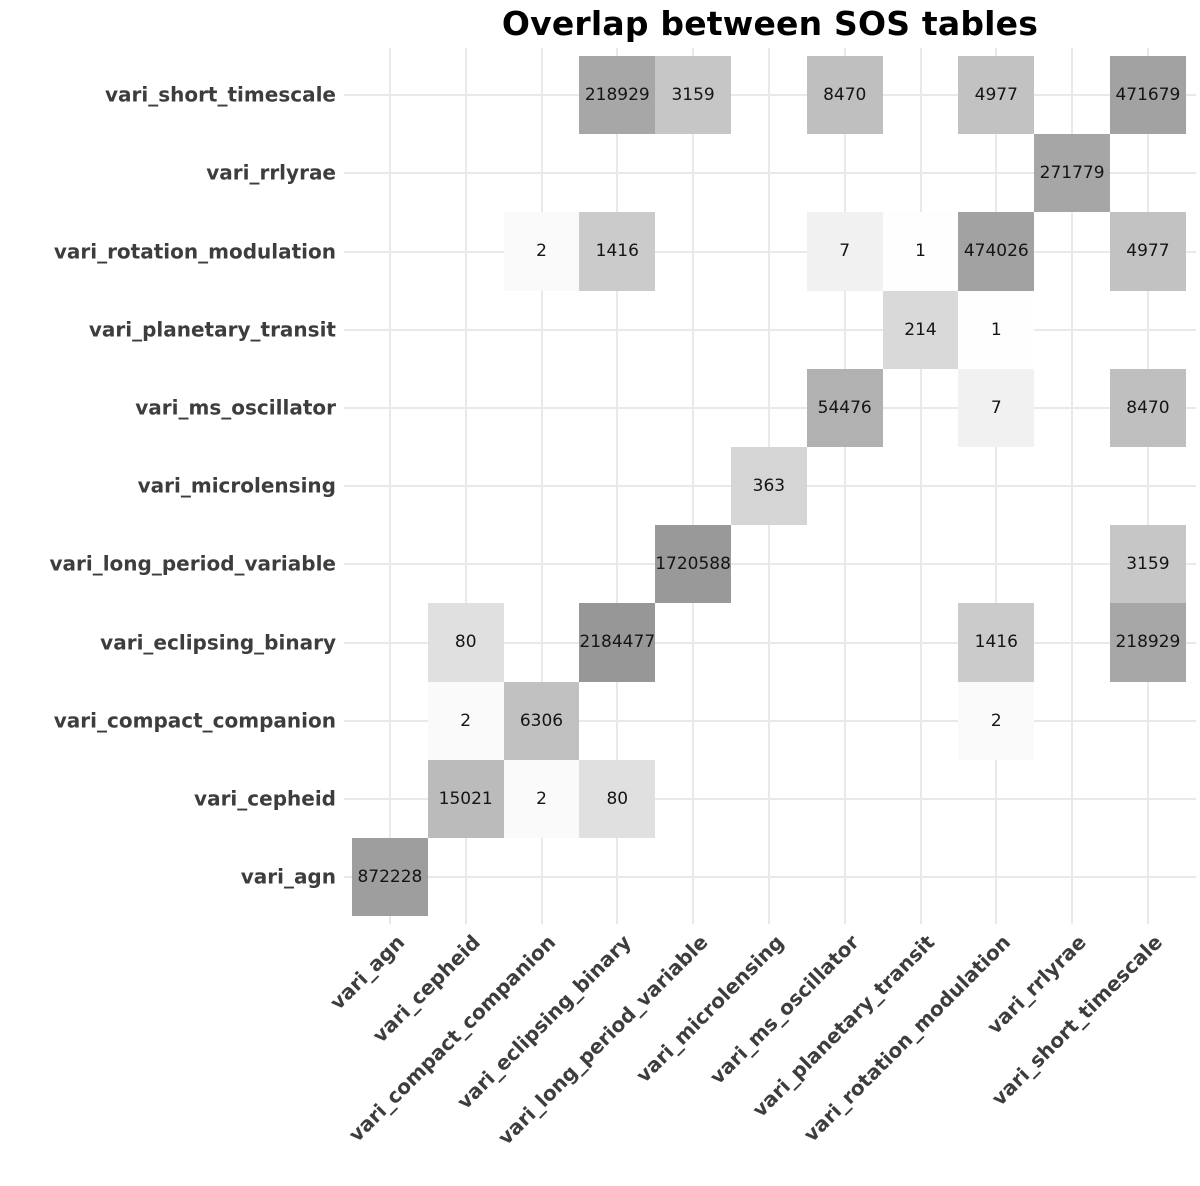 This screenshot has height=1186, width=1200. I want to click on heatmap-cell: 363, so click(769, 486).